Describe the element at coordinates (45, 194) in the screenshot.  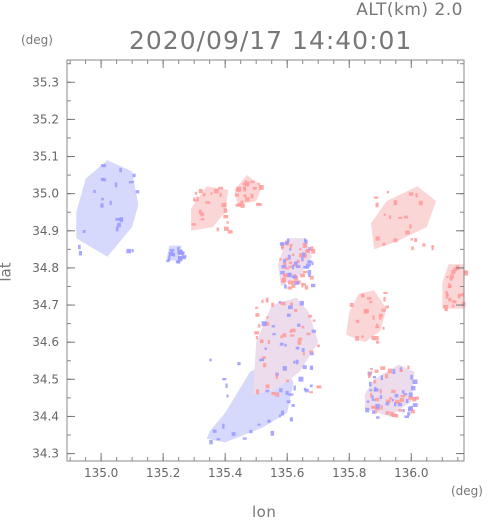
I see `y-tick-label: 35.0` at that location.